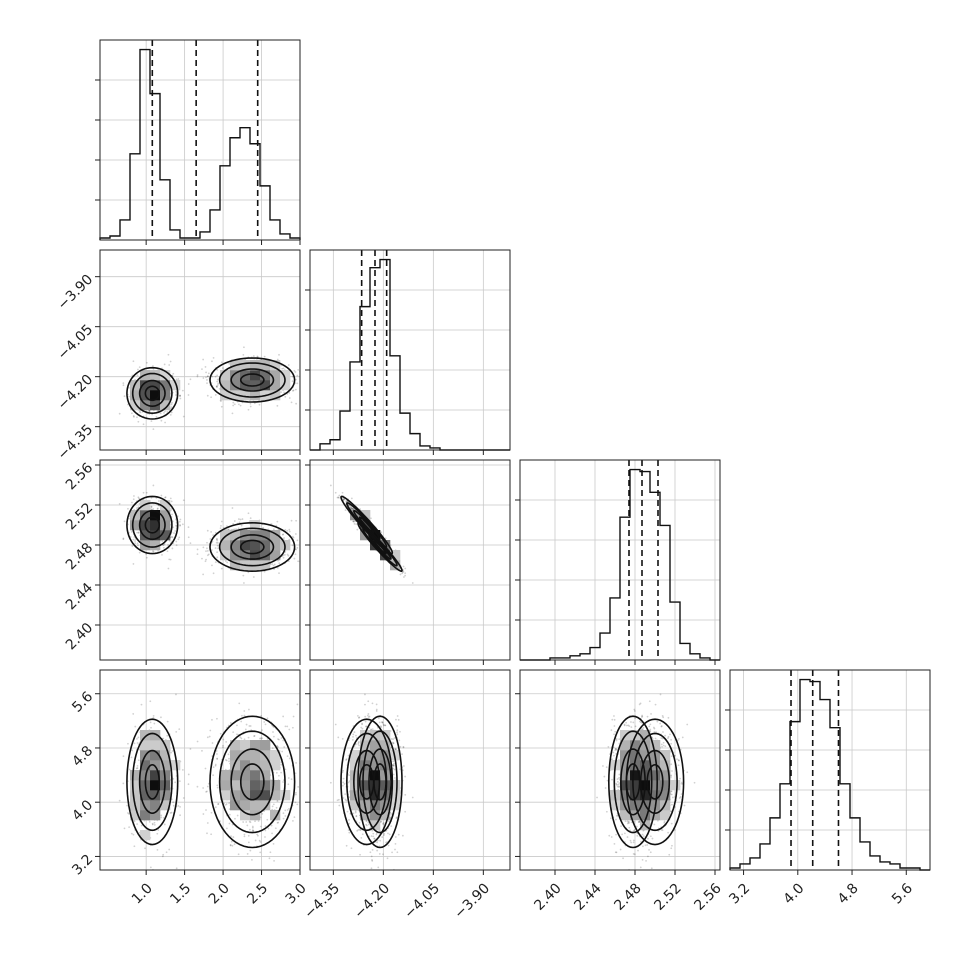  Describe the element at coordinates (182, 356) in the screenshot. I see `panel-1-0: −4.35−4.20−4.05−3.90` at that location.